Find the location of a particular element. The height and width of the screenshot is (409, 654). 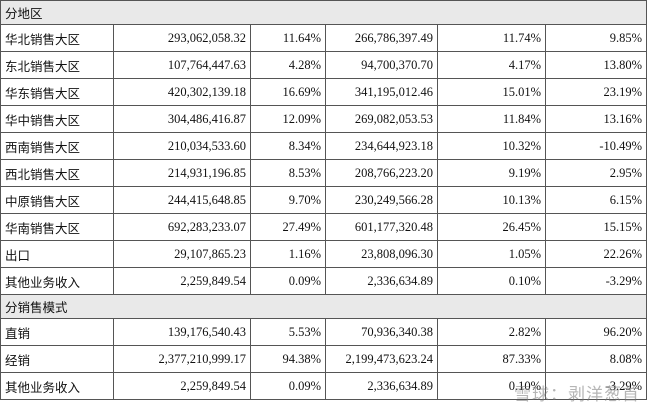

cell: -10.49% is located at coordinates (596, 146).